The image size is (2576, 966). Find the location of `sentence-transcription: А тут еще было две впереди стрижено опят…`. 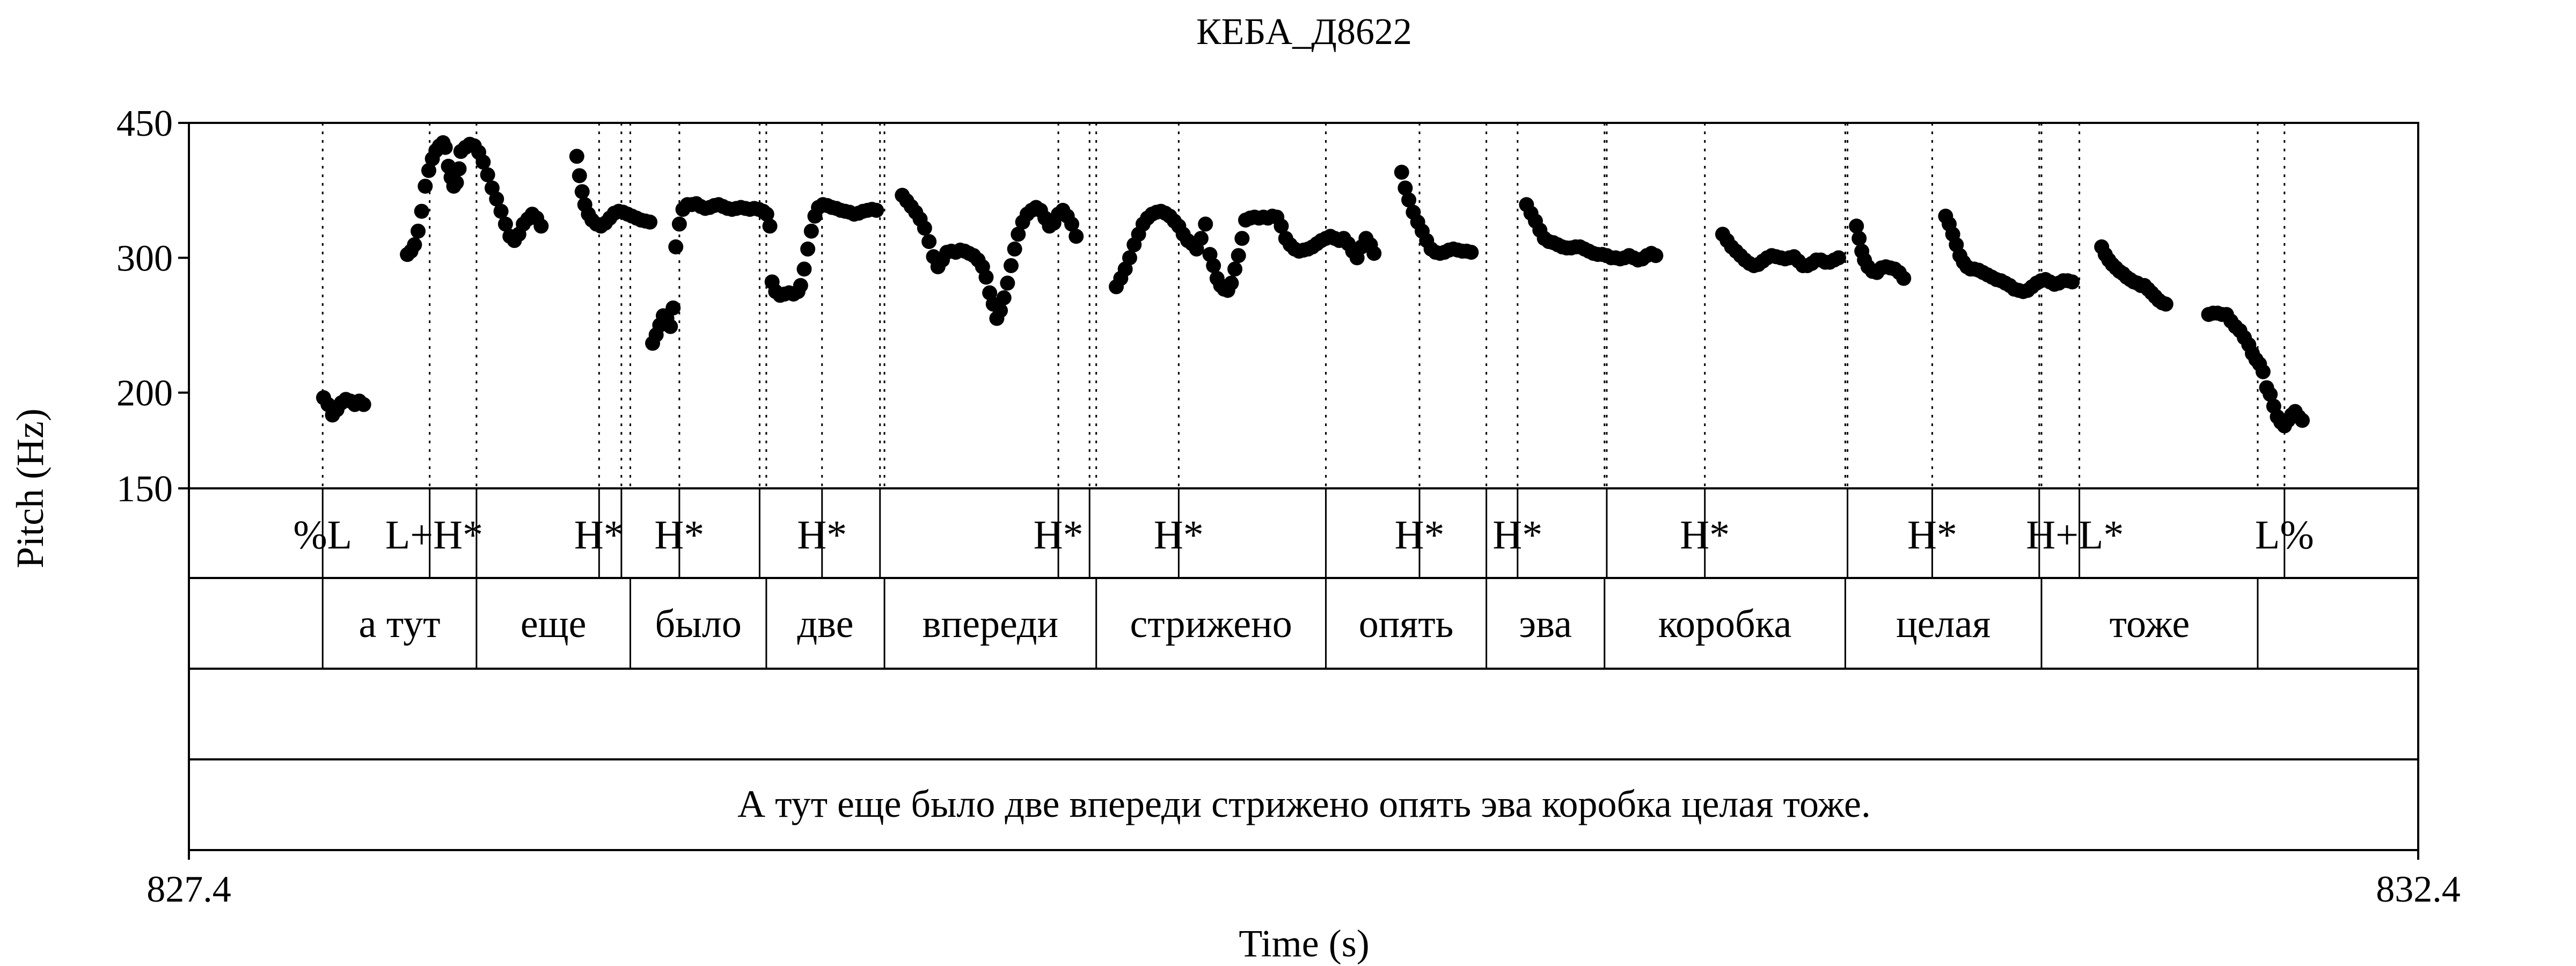

sentence-transcription: А тут еще было две впереди стрижено опят… is located at coordinates (1304, 803).